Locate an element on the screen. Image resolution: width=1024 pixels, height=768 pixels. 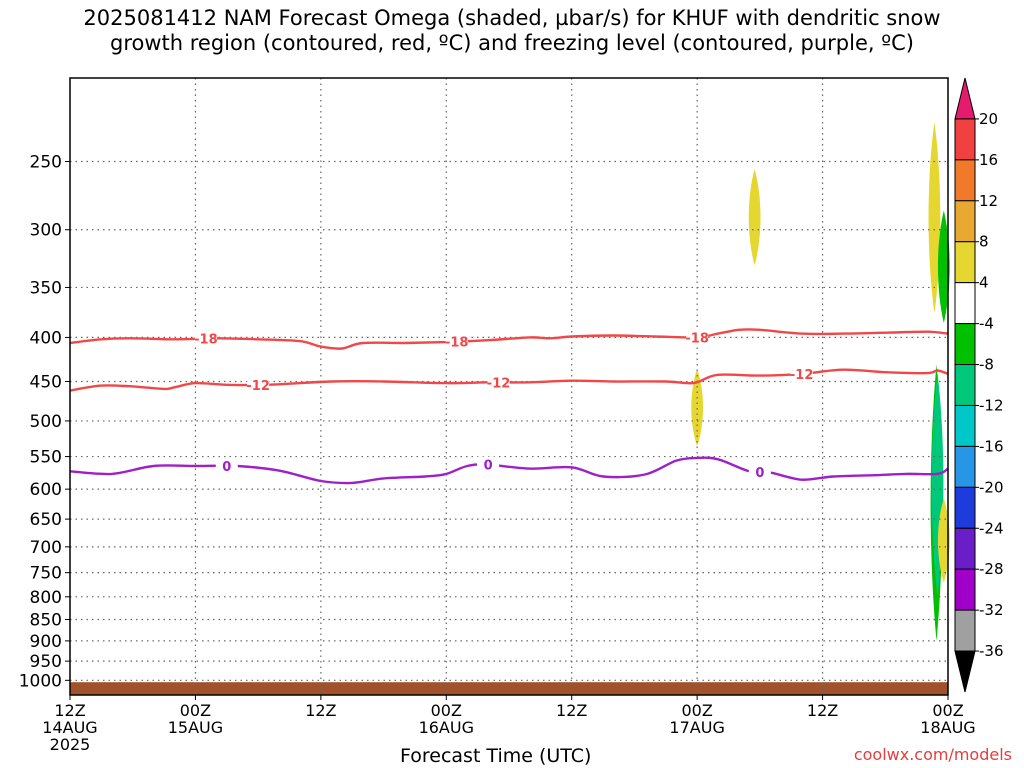
colorbar-label-m36: -36 is located at coordinates (991, 651).